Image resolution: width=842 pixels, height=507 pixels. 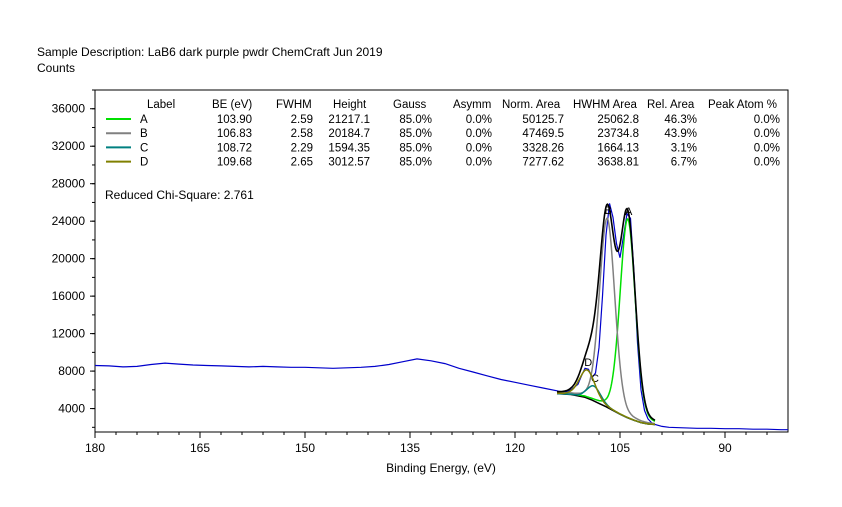 What do you see at coordinates (680, 134) in the screenshot?
I see `table-cell: 43.9%` at bounding box center [680, 134].